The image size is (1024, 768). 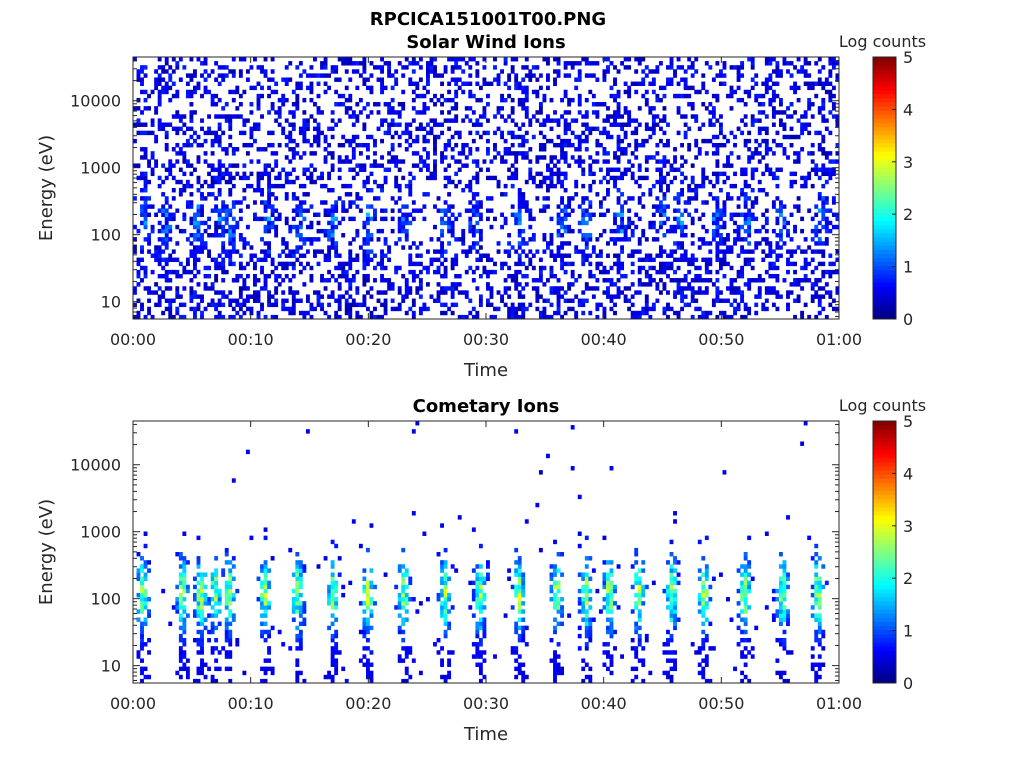 What do you see at coordinates (884, 188) in the screenshot?
I see `colorbar-frame` at bounding box center [884, 188].